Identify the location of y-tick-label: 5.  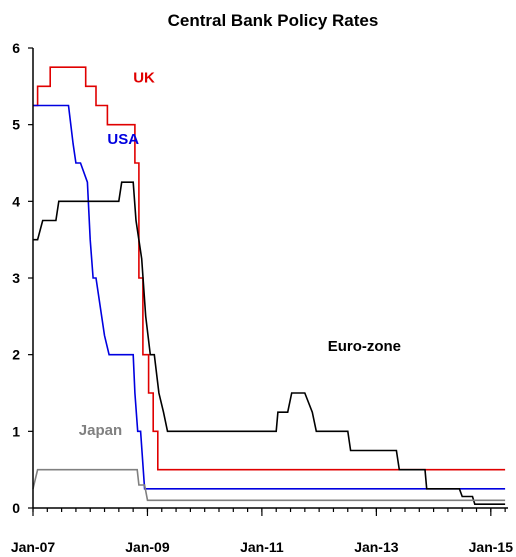
(16, 125).